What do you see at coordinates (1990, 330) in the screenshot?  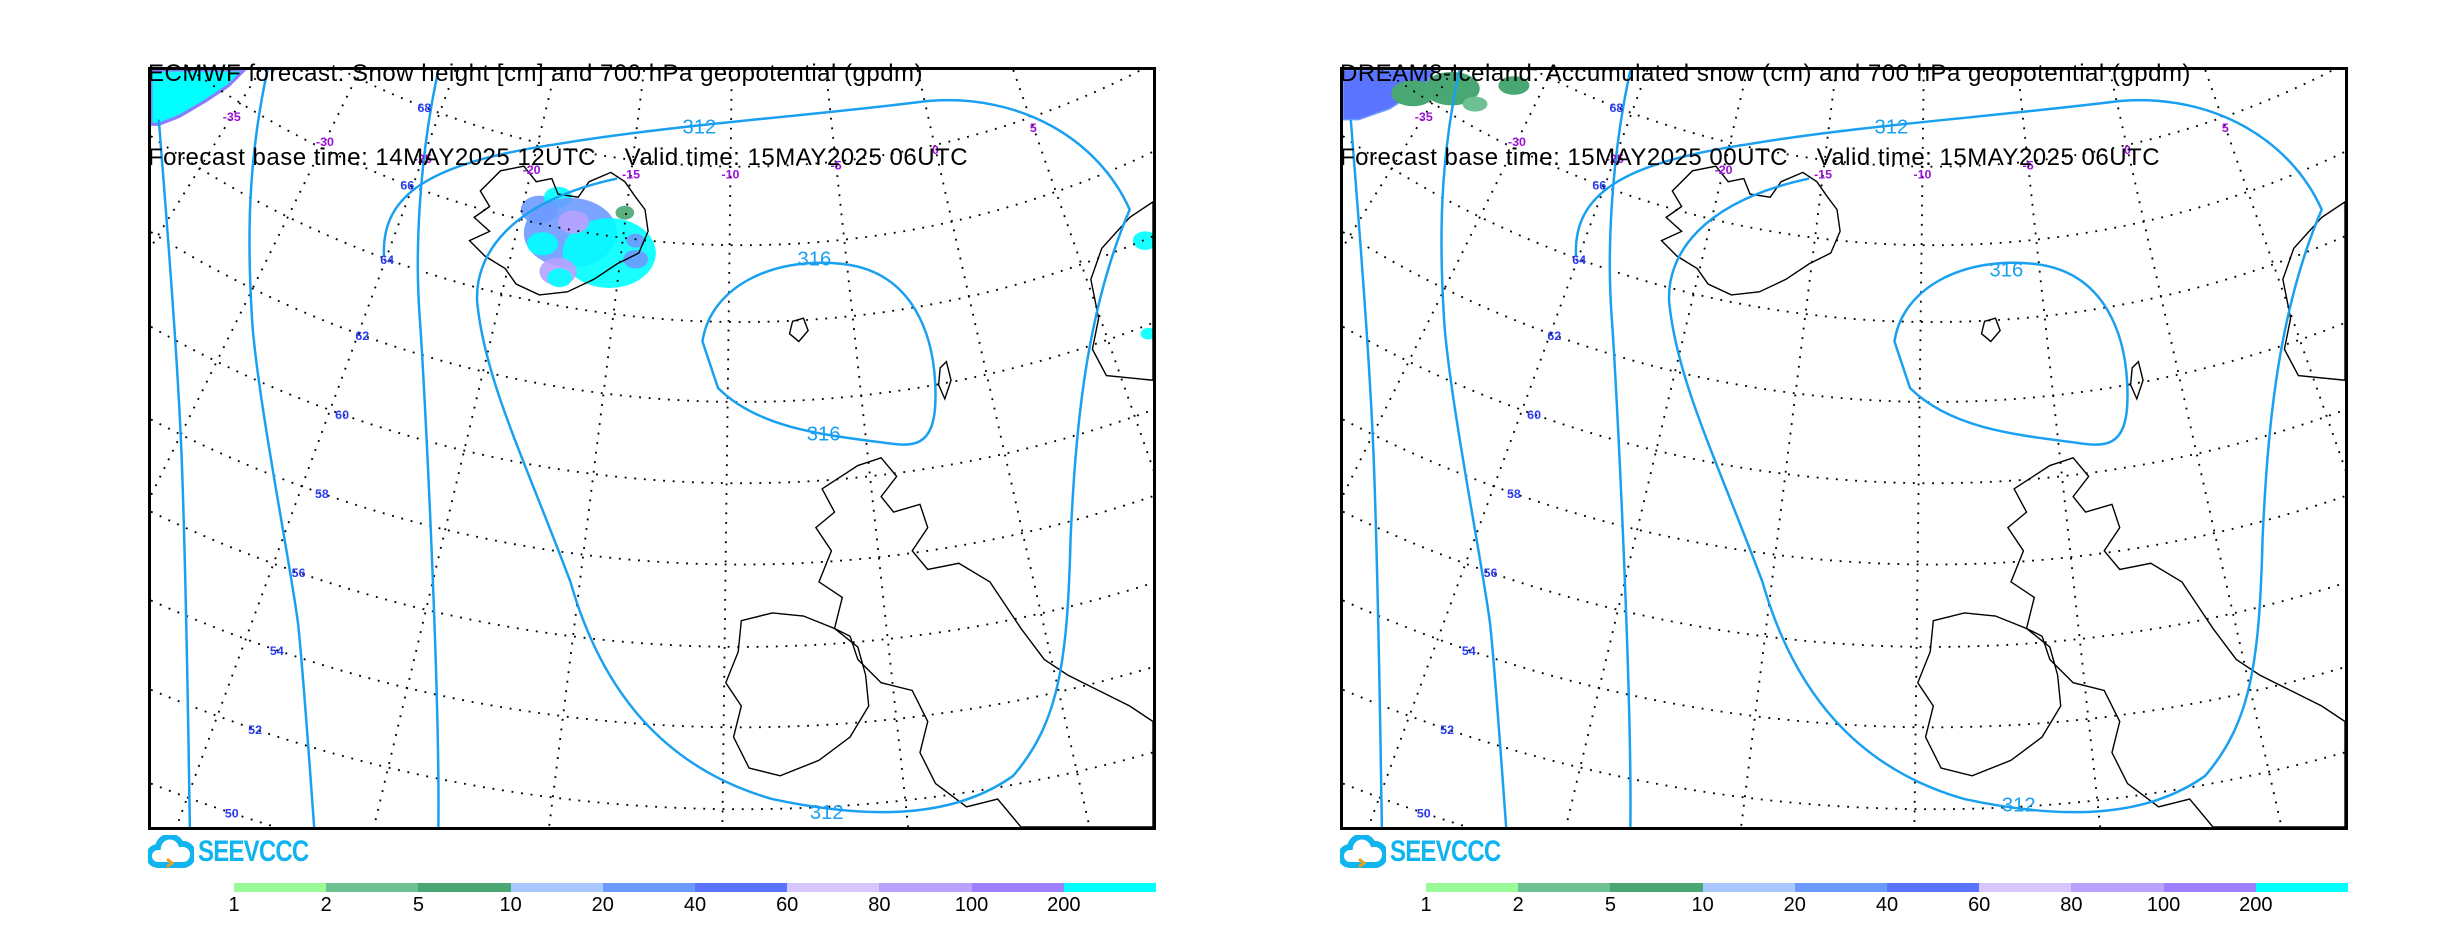 I see `coast-faroe` at bounding box center [1990, 330].